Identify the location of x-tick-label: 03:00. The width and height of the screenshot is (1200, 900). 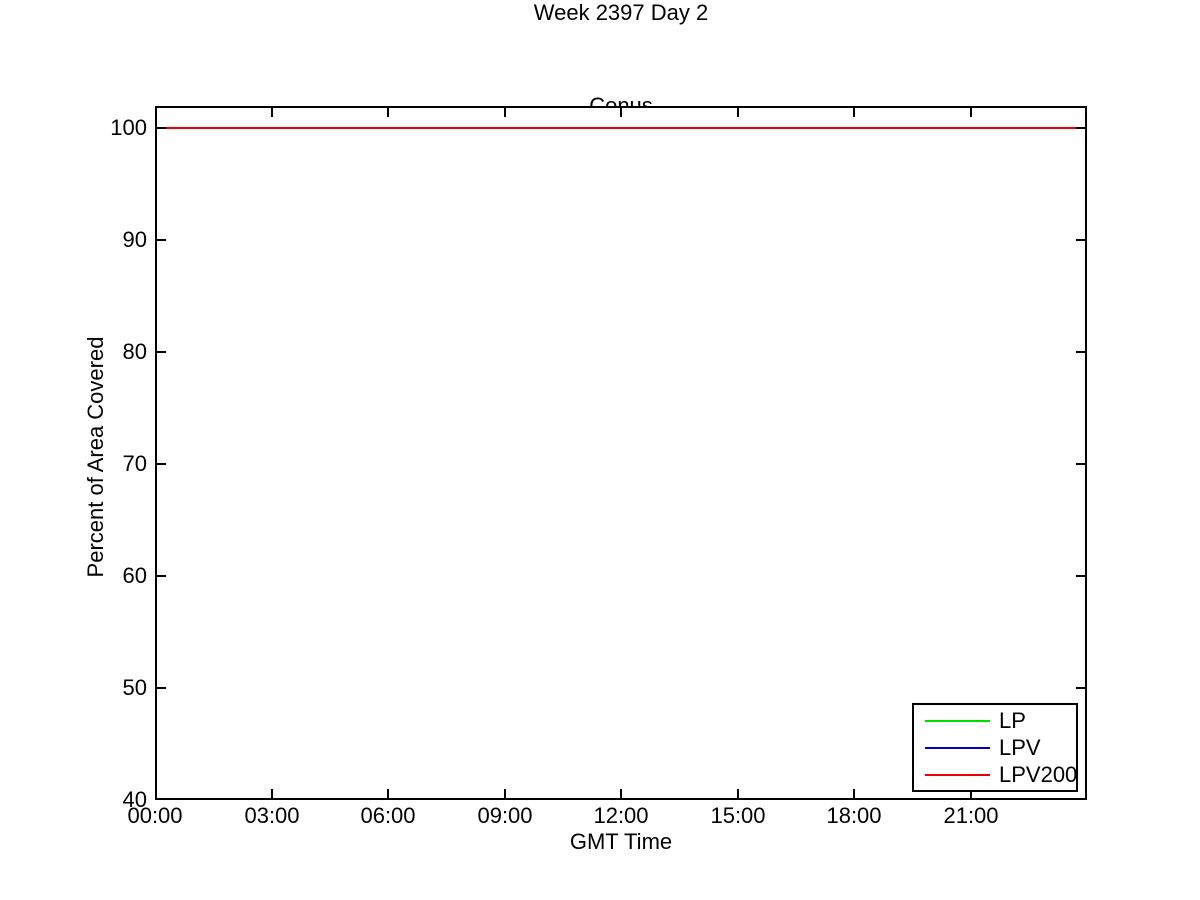
(272, 815).